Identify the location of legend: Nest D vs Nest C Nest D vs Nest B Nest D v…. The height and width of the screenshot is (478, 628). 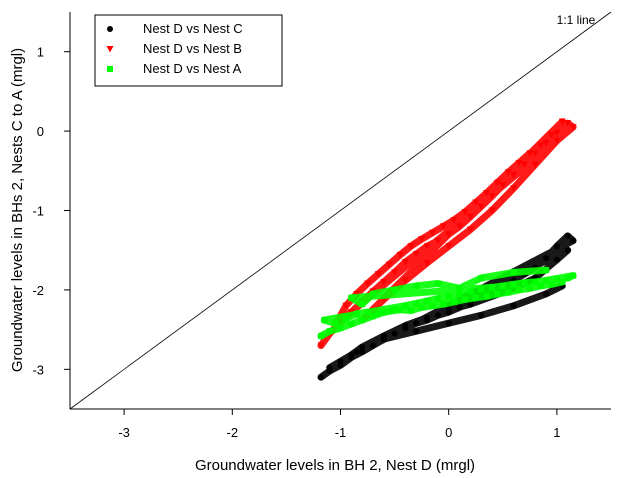
(188, 50).